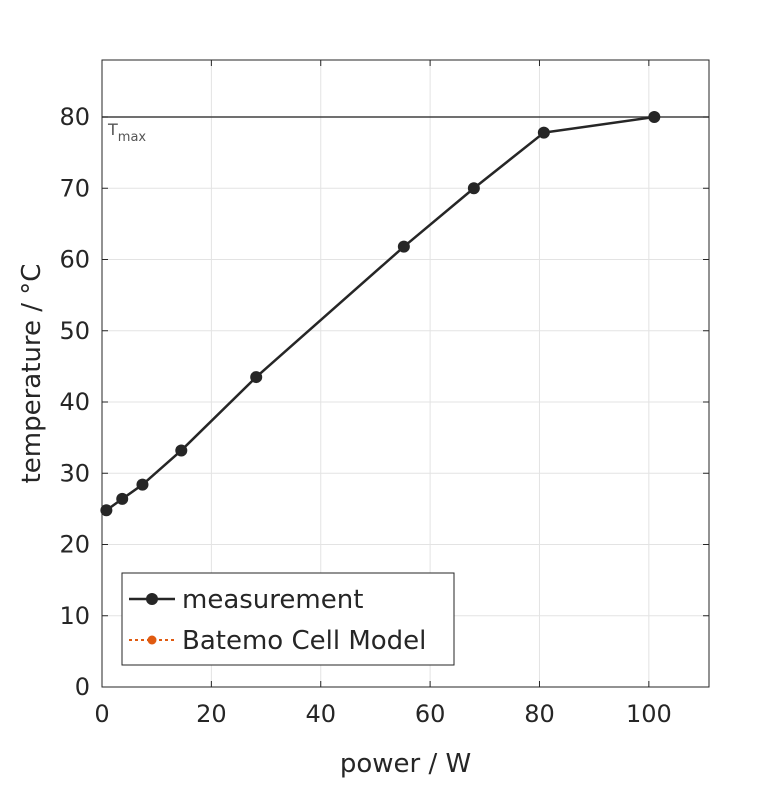 This screenshot has height=786, width=781. Describe the element at coordinates (320, 714) in the screenshot. I see `x-tick-label: 40` at that location.